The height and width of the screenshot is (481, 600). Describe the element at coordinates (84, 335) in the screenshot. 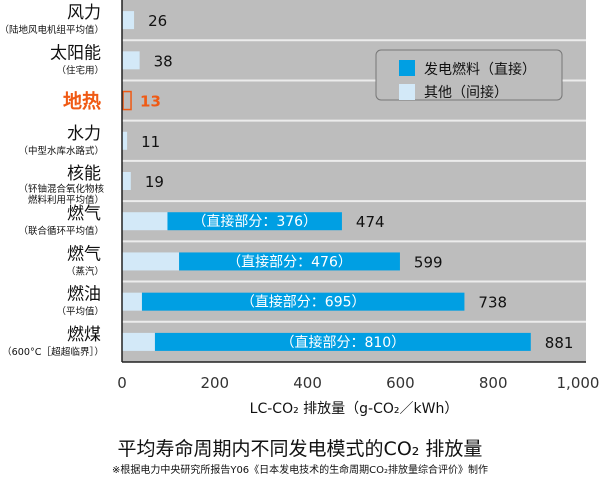

I see `category-label: 燃煤` at that location.